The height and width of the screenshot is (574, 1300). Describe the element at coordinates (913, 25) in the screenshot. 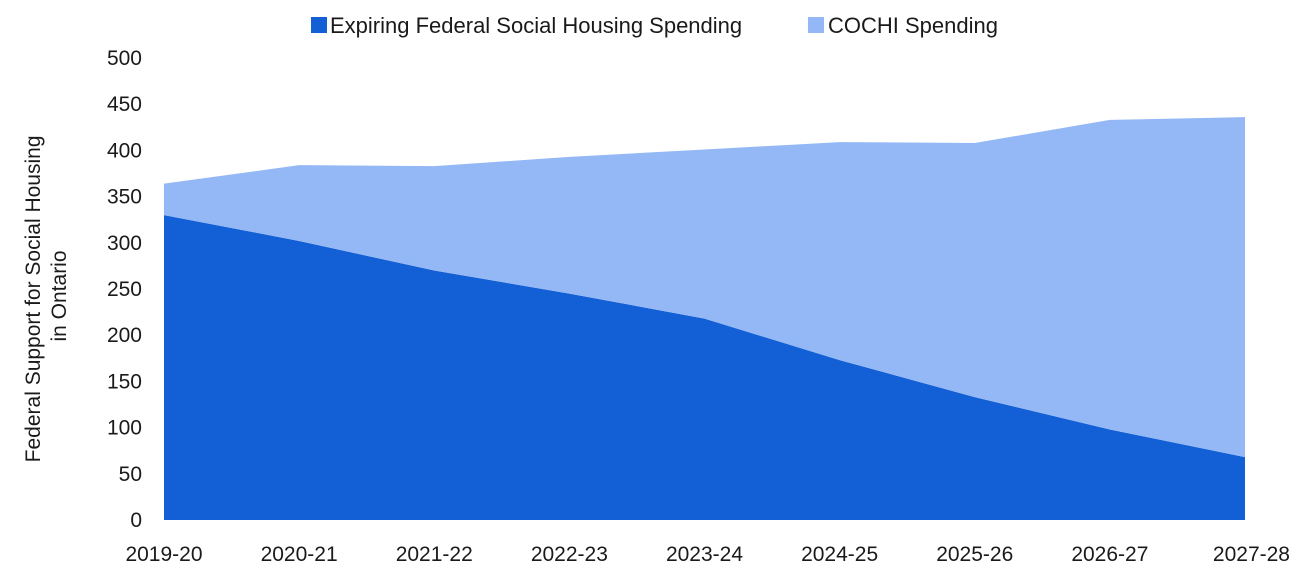

I see `legend-label-cochi: COCHI Spending` at that location.